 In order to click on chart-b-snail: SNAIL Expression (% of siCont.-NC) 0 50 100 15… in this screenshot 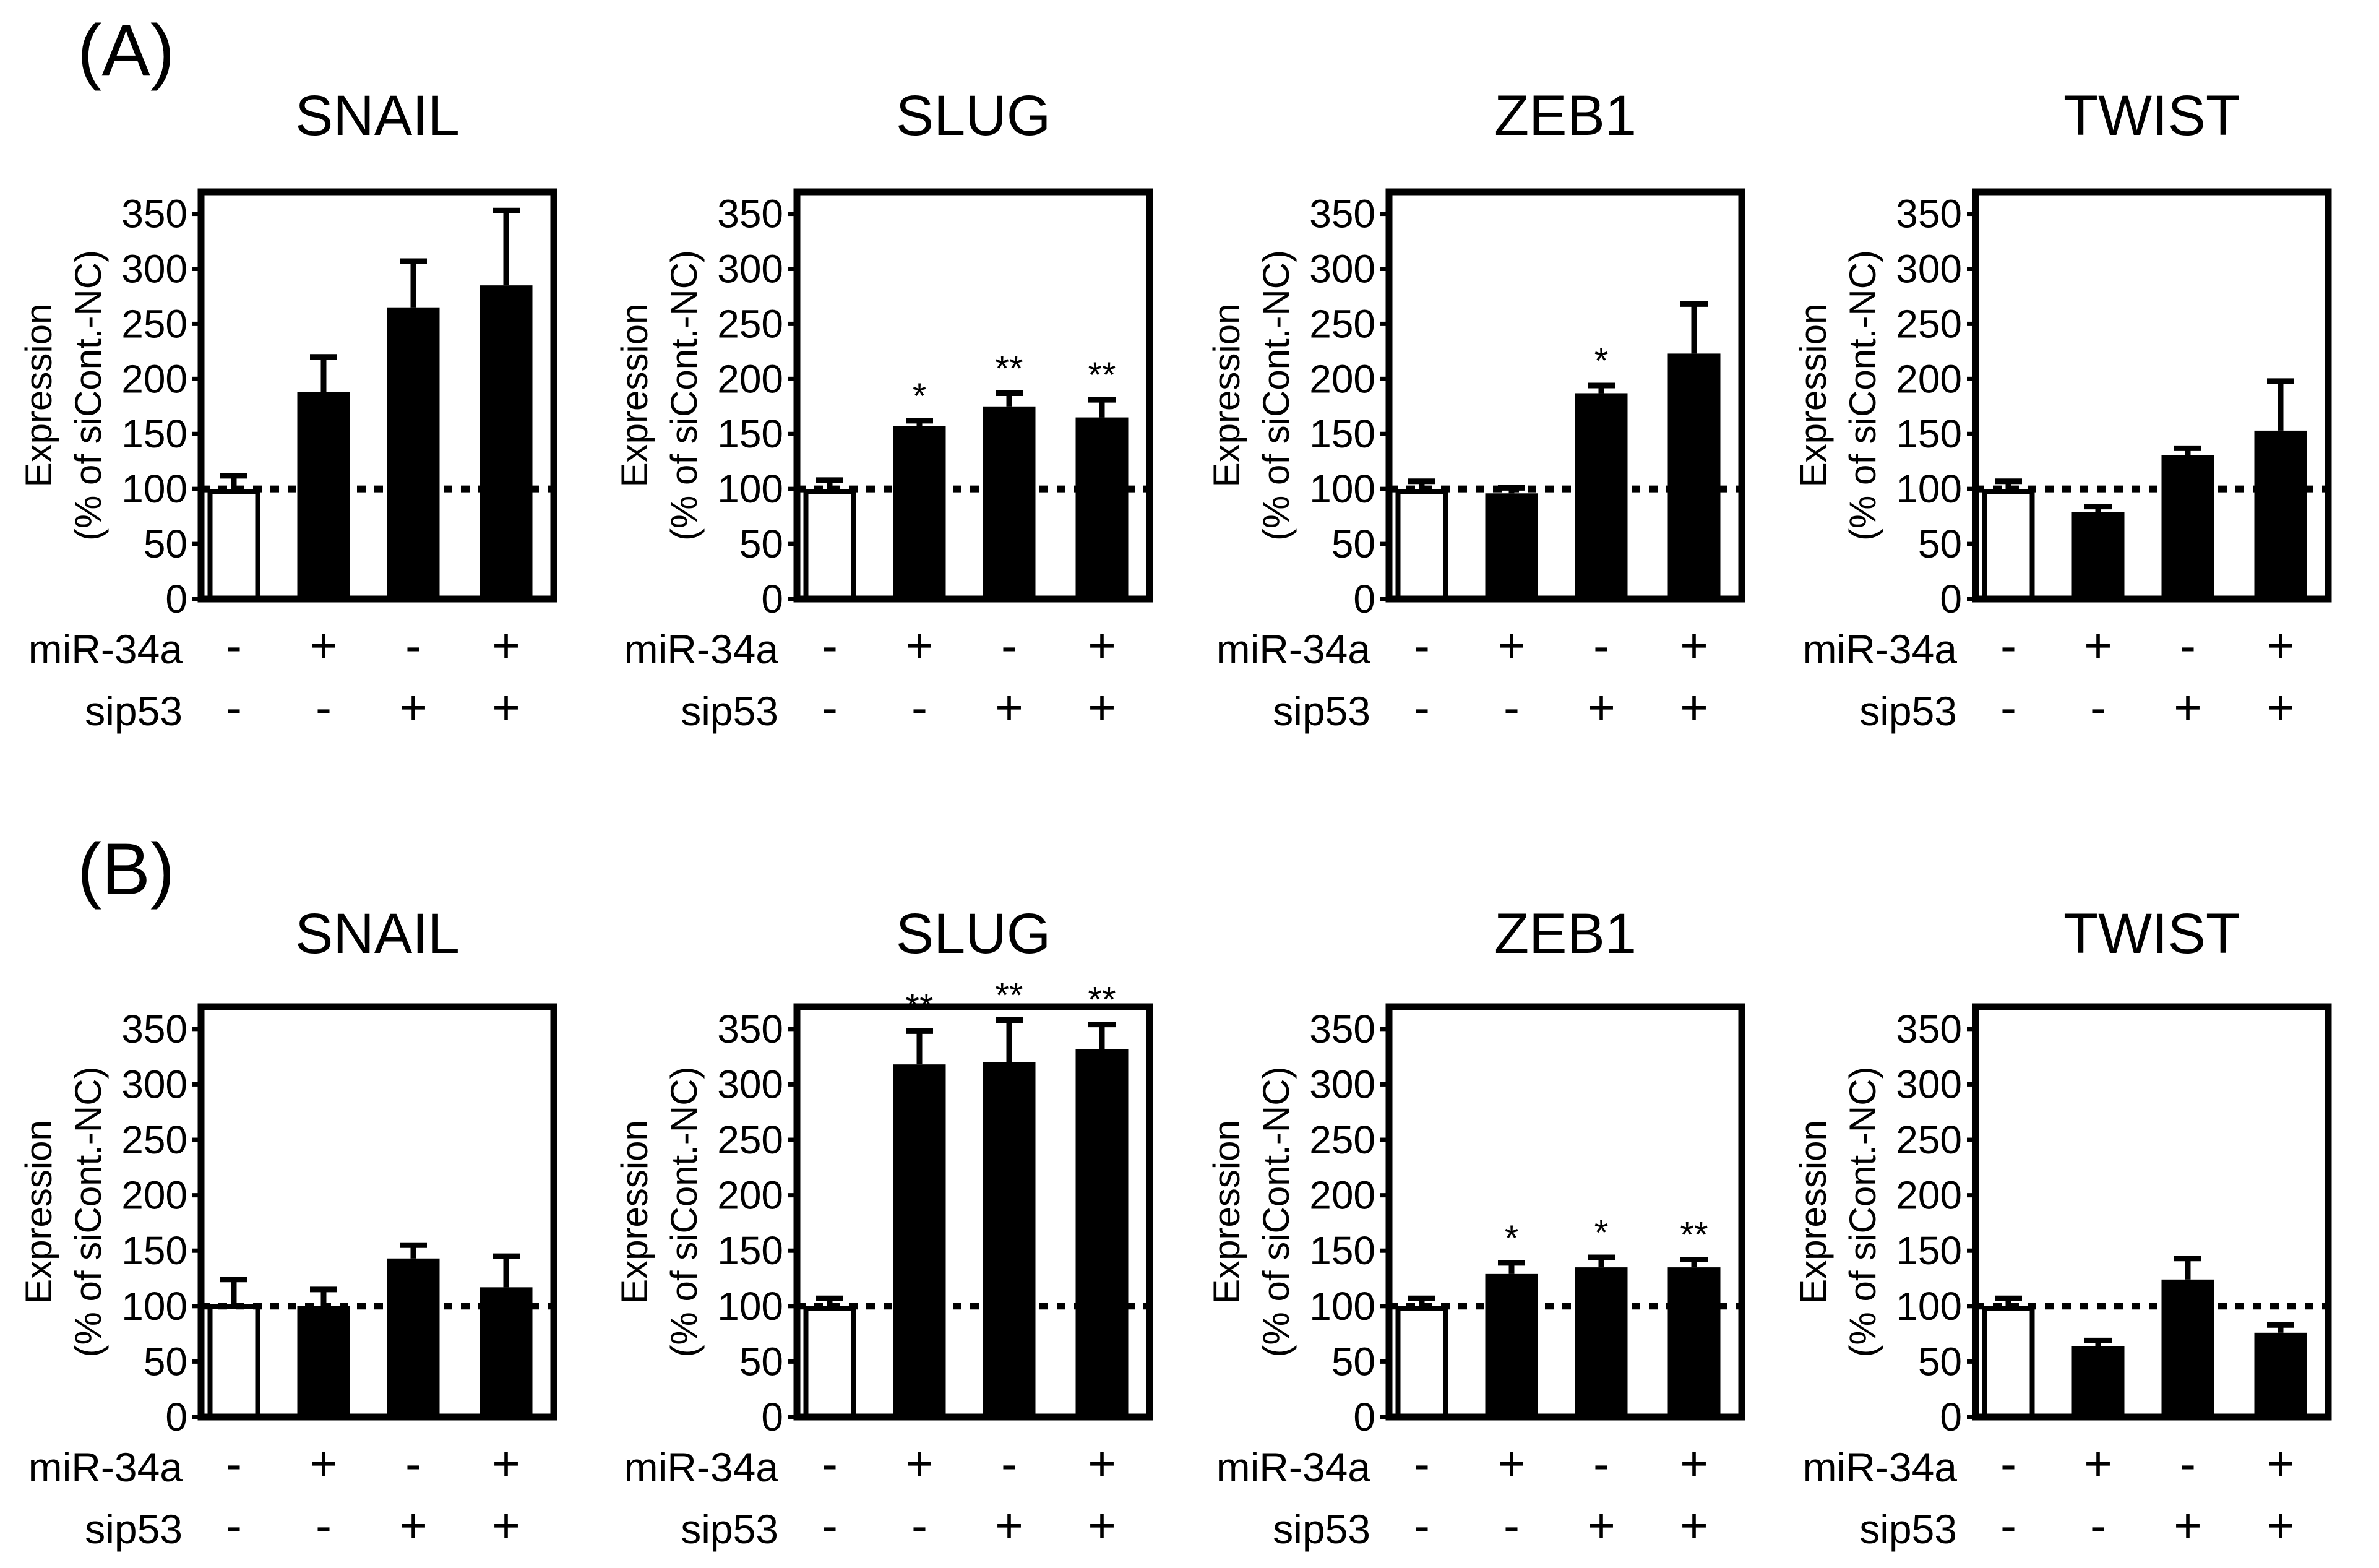, I will do `click(287, 1227)`.